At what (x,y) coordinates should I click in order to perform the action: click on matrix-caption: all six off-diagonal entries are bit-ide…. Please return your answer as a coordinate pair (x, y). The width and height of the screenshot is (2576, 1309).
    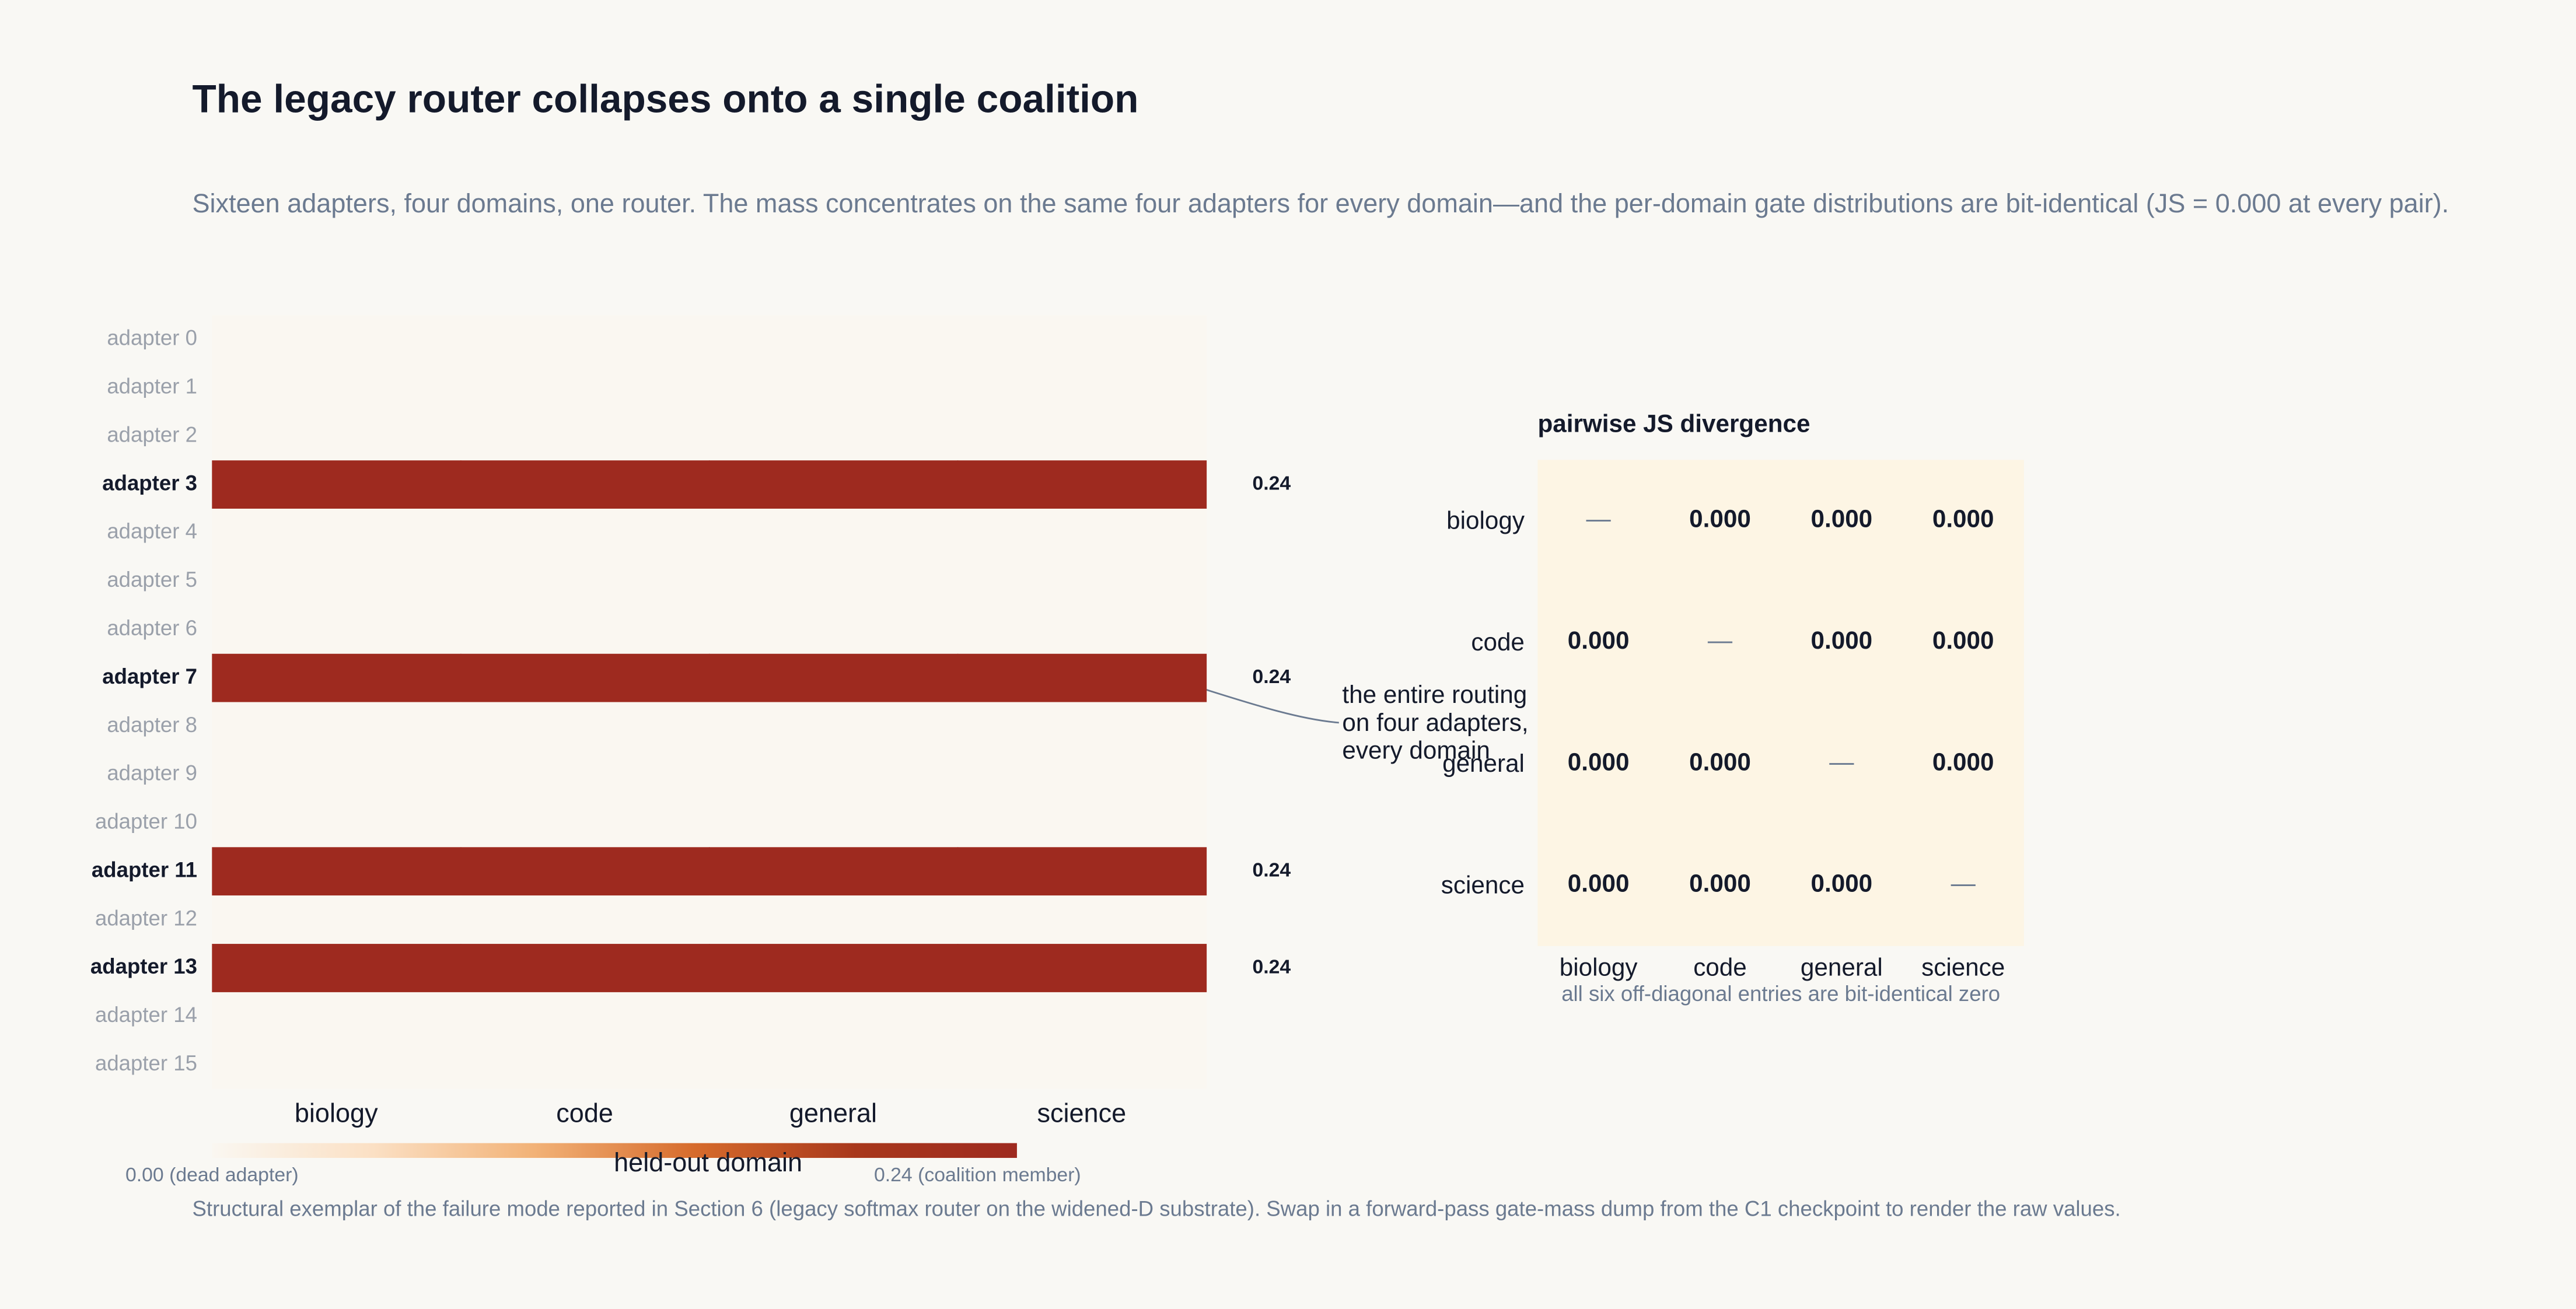
    Looking at the image, I should click on (1780, 994).